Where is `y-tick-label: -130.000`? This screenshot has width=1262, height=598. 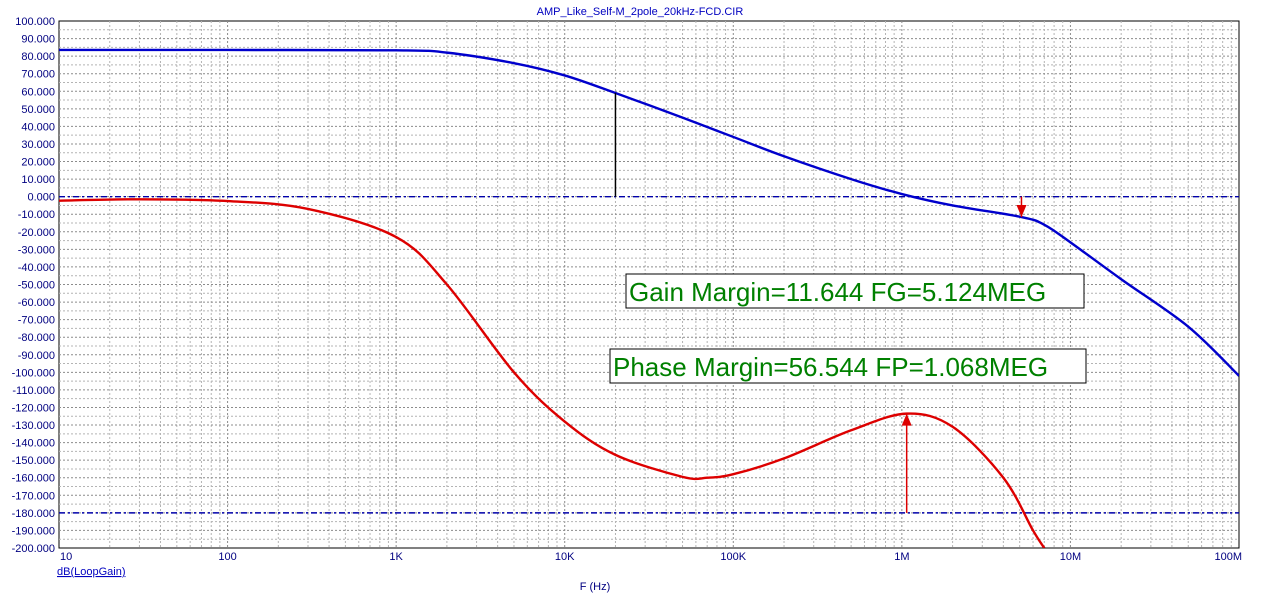 y-tick-label: -130.000 is located at coordinates (33, 426).